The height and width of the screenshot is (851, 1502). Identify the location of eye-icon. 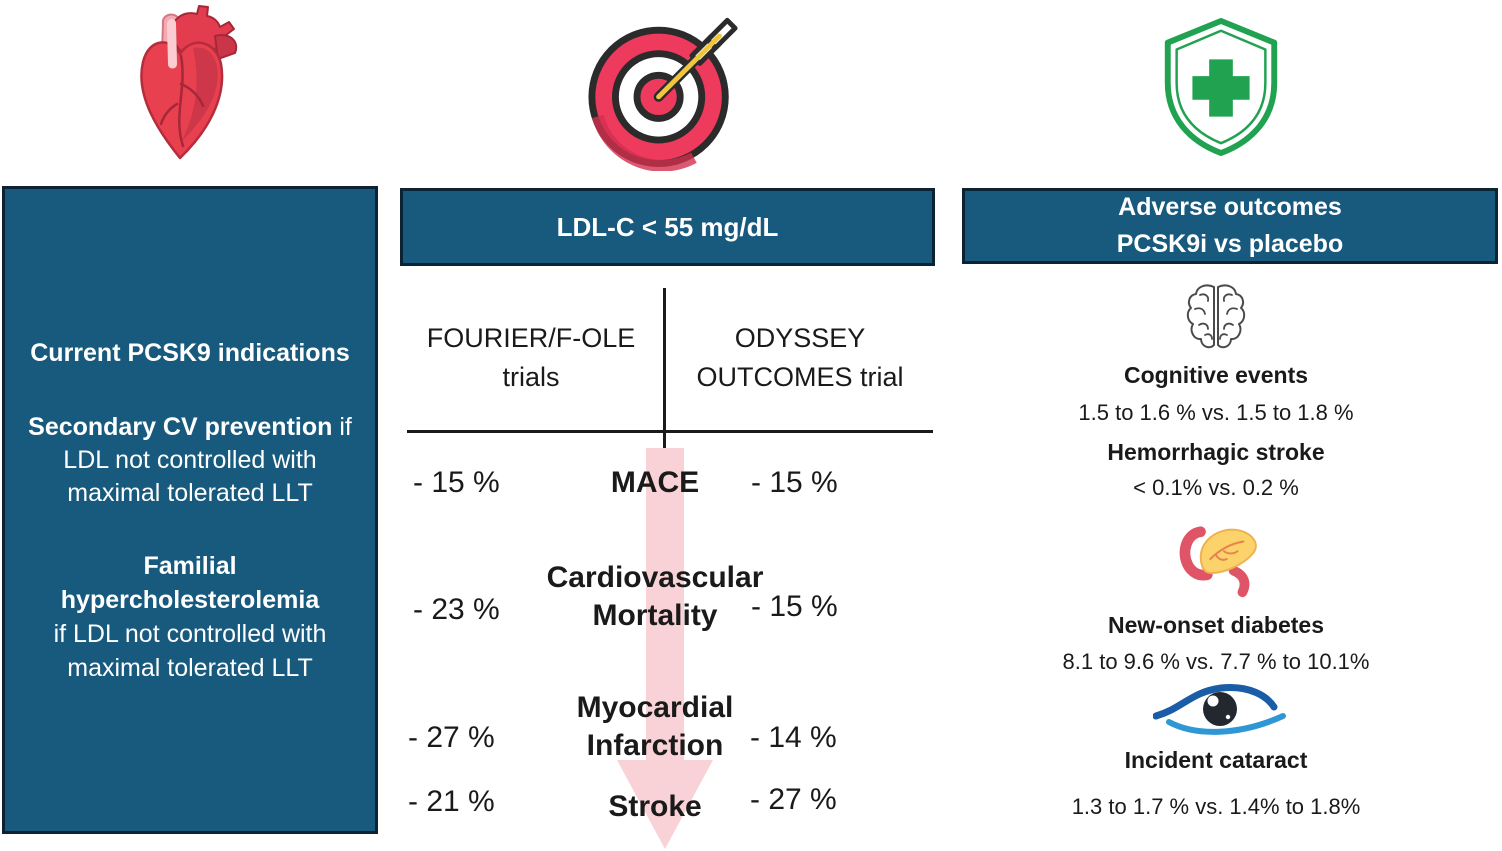
(1219, 709).